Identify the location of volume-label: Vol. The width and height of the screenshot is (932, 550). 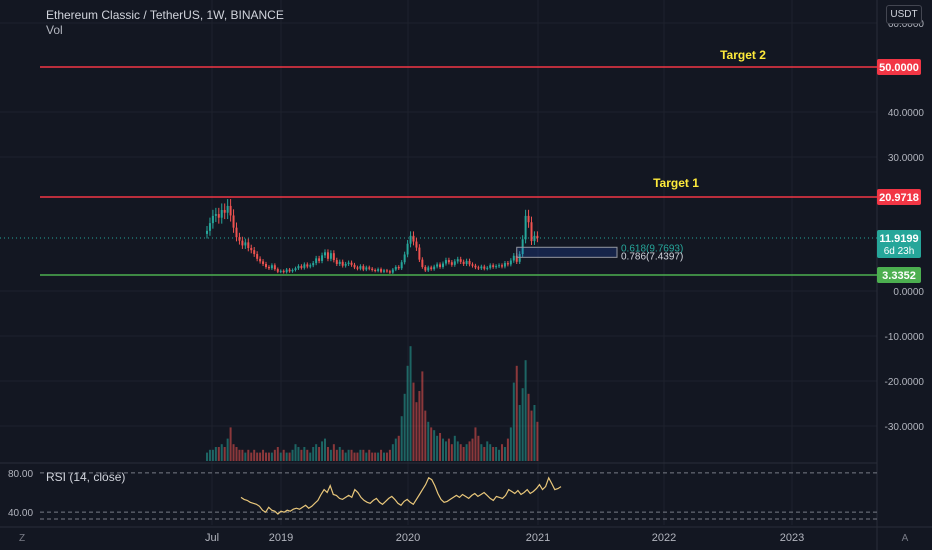
(54, 30).